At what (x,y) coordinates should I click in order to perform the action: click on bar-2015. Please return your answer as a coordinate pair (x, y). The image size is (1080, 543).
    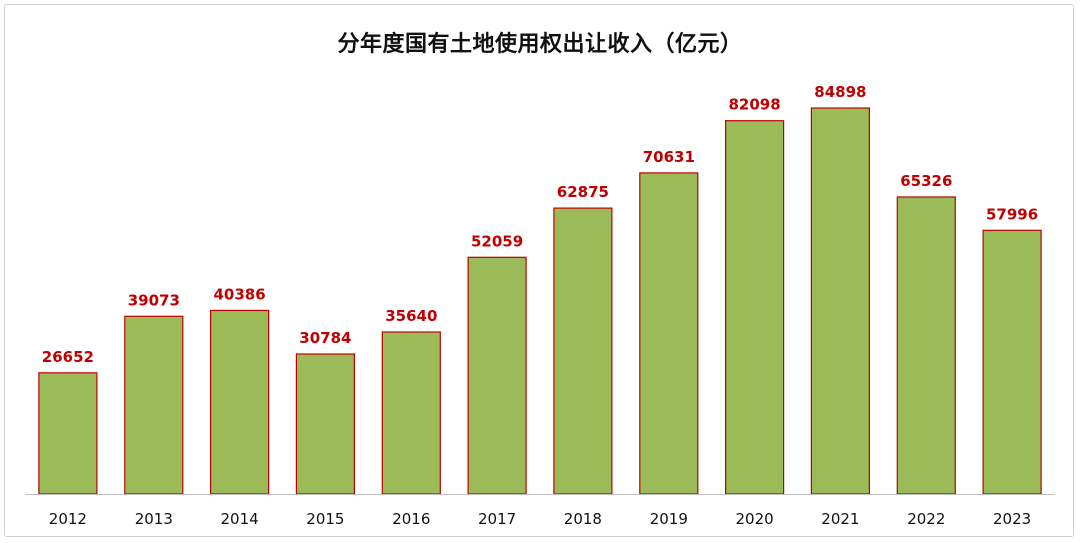
    Looking at the image, I should click on (325, 424).